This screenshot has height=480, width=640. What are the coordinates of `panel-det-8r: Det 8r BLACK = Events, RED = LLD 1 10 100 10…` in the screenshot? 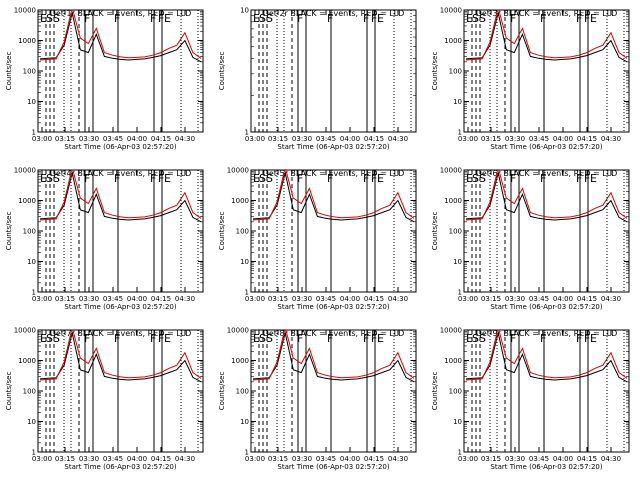 It's located at (317, 399).